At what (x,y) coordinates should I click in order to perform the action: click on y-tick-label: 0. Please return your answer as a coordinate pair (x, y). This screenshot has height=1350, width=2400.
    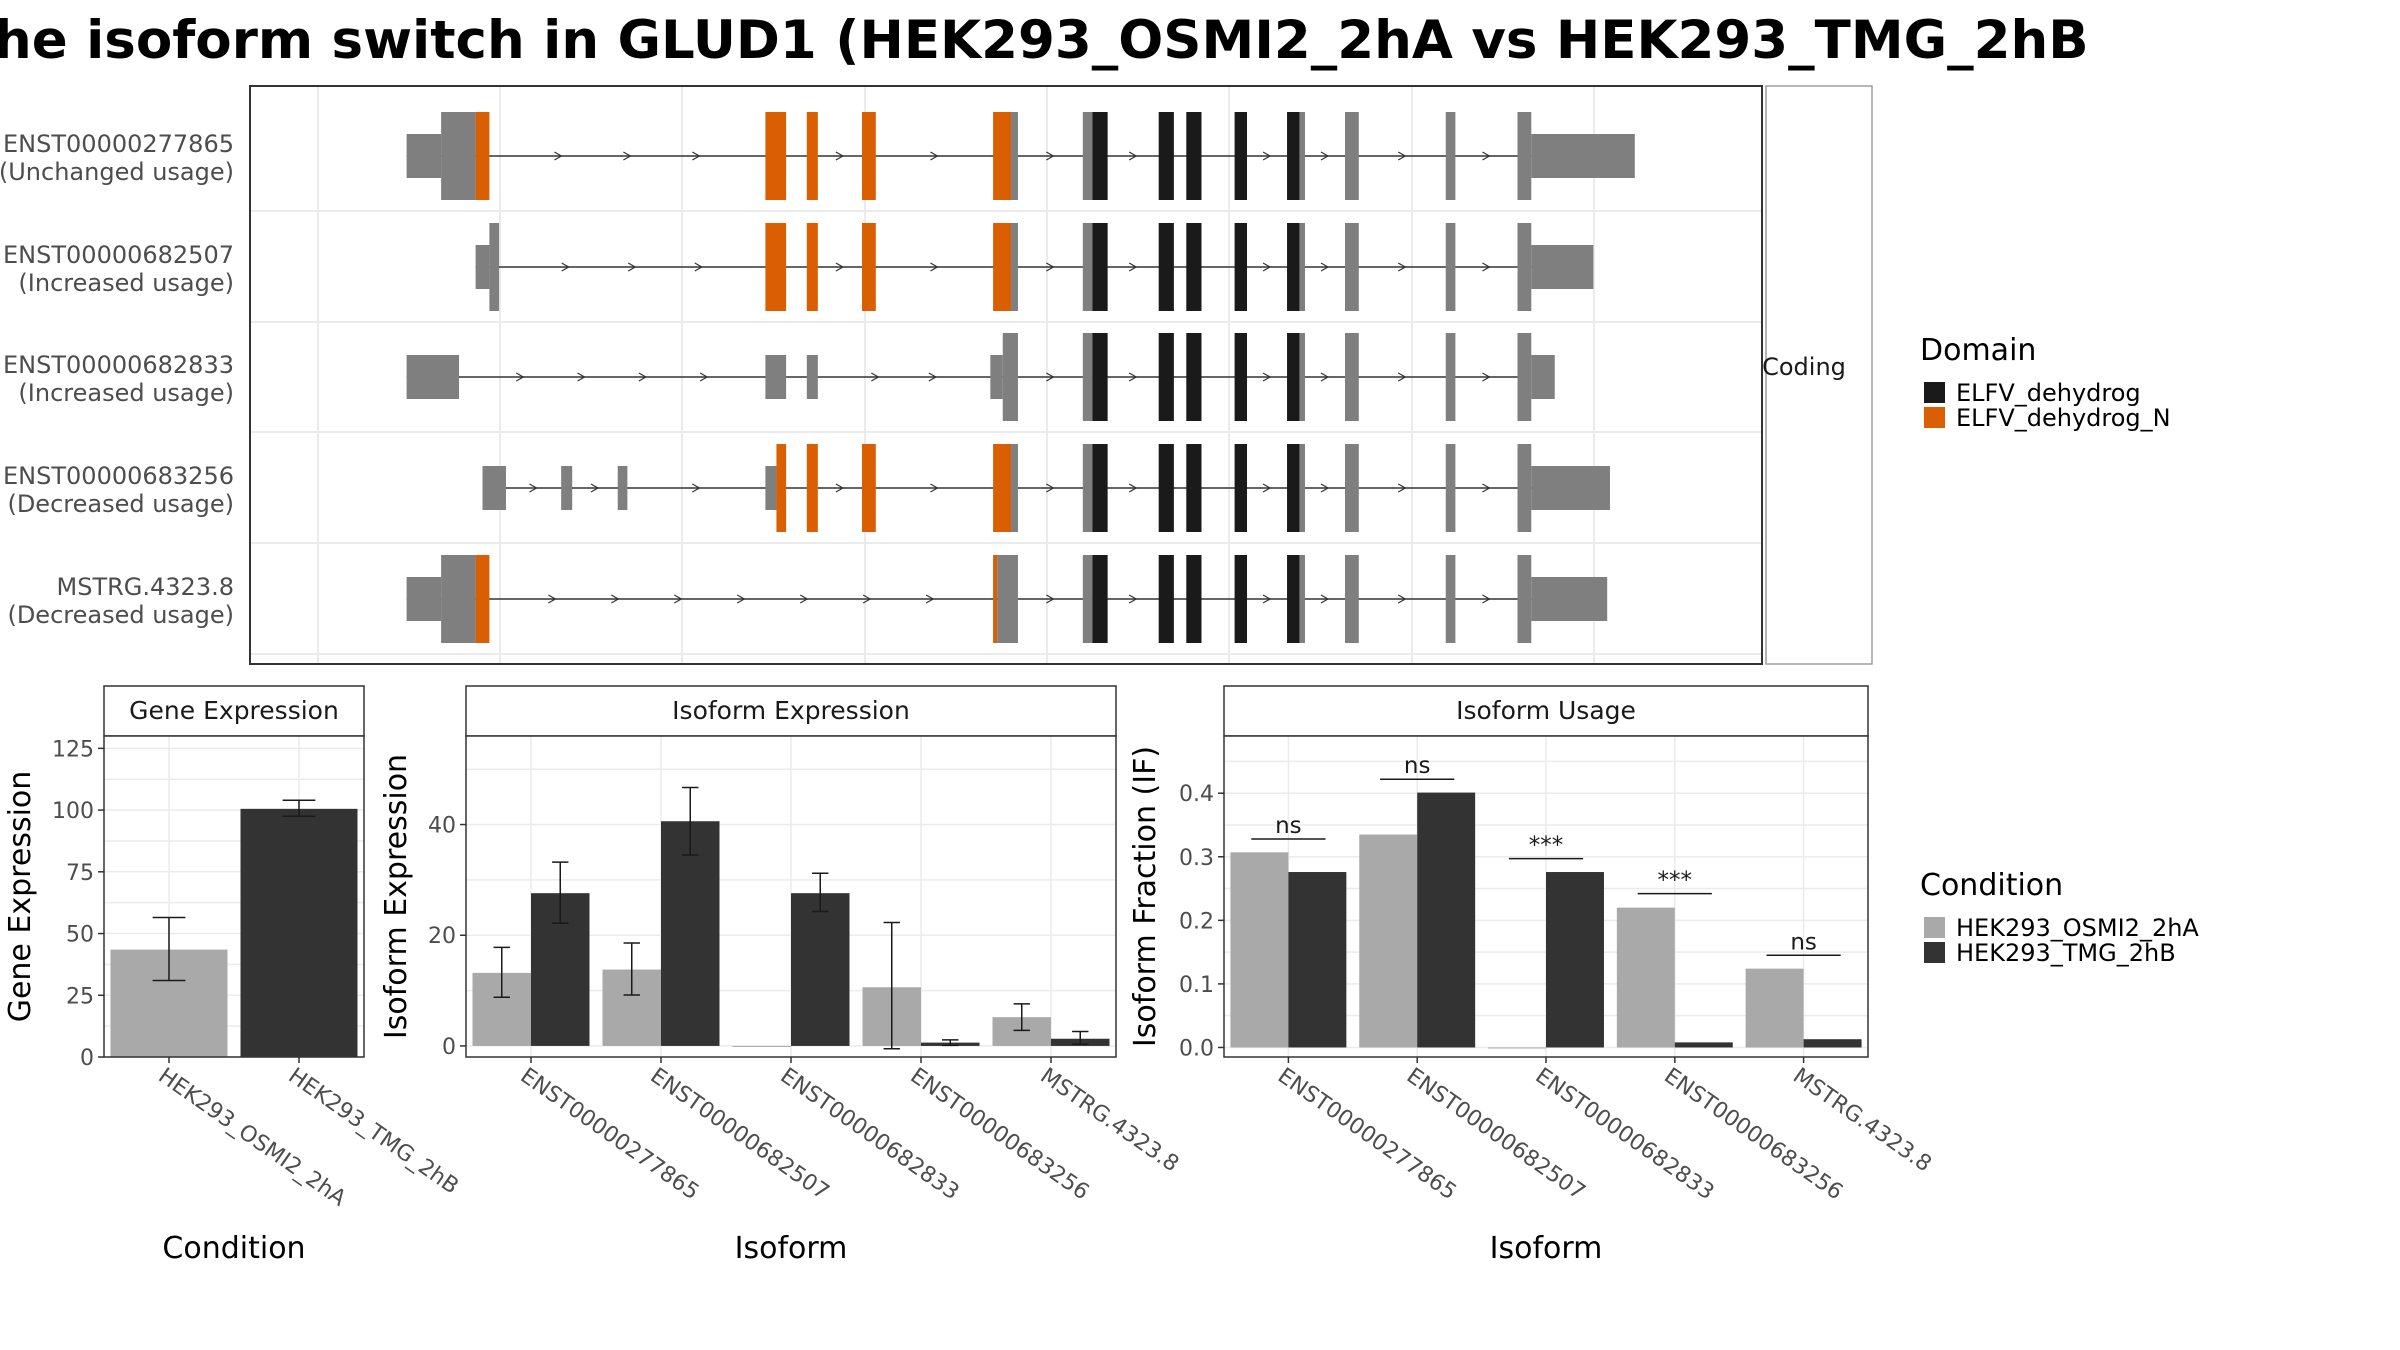
    Looking at the image, I should click on (449, 1047).